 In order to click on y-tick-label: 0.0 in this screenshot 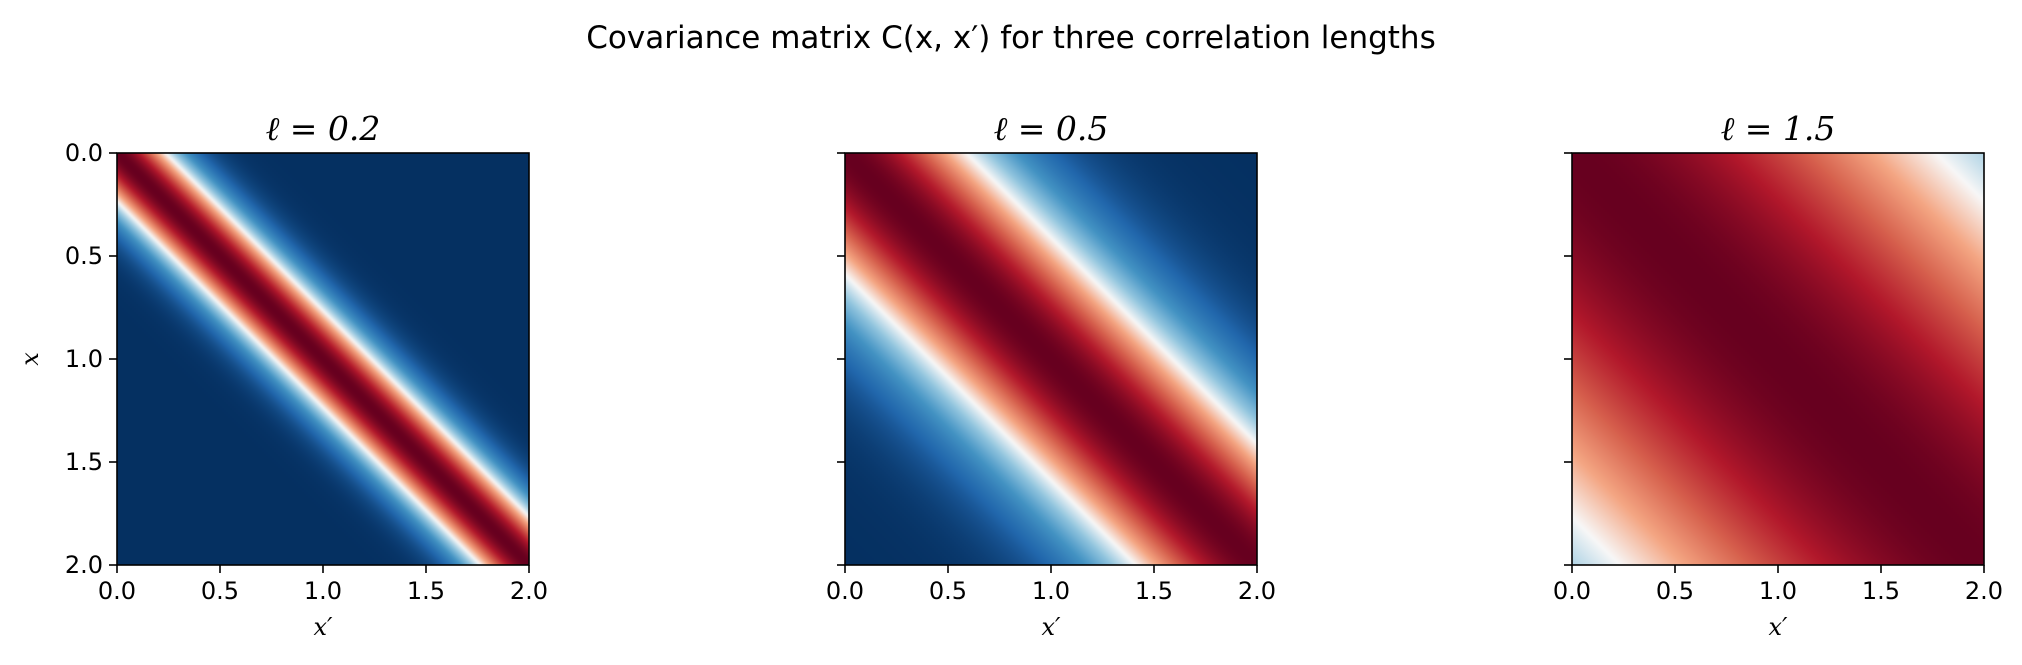, I will do `click(84, 153)`.